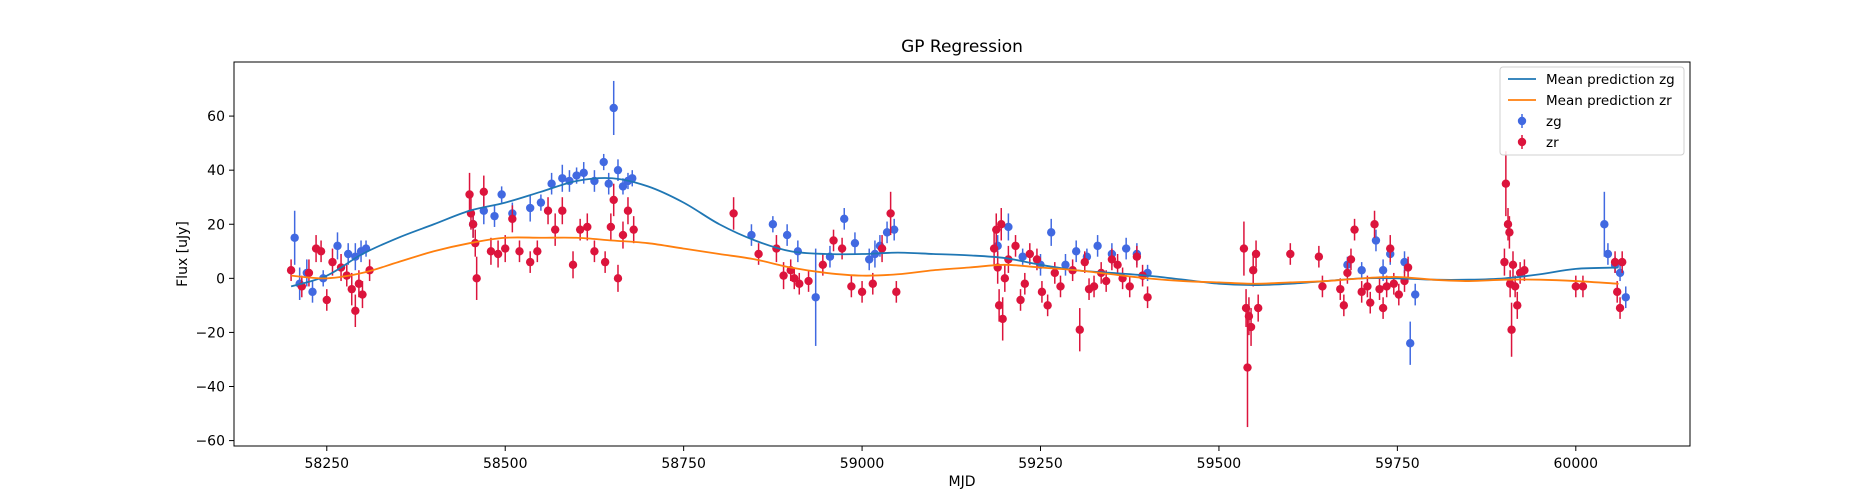  Describe the element at coordinates (951, 459) in the screenshot. I see `x-axis: 58250 58500 58750 59000 59250 59500 59750 60000` at that location.